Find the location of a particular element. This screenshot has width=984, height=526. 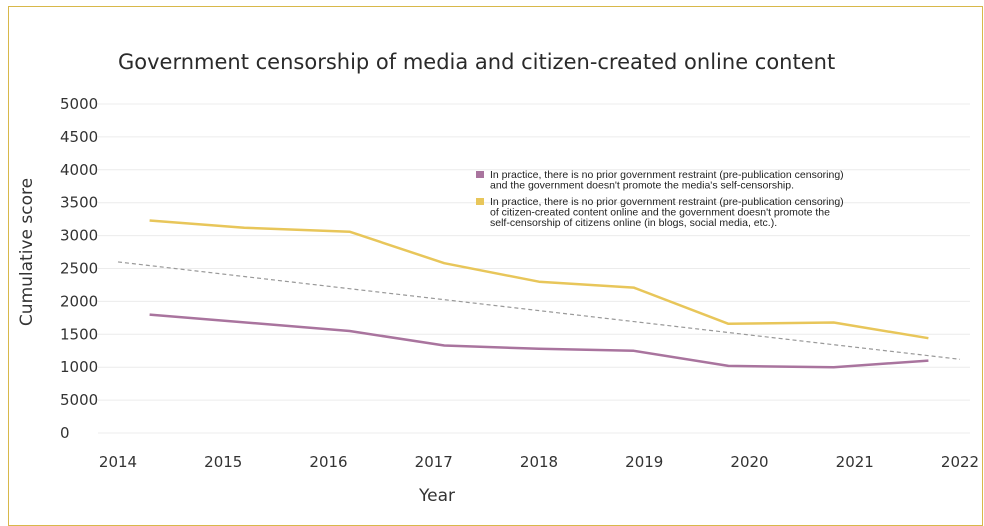

y-tick-label: 1000 is located at coordinates (79, 367).